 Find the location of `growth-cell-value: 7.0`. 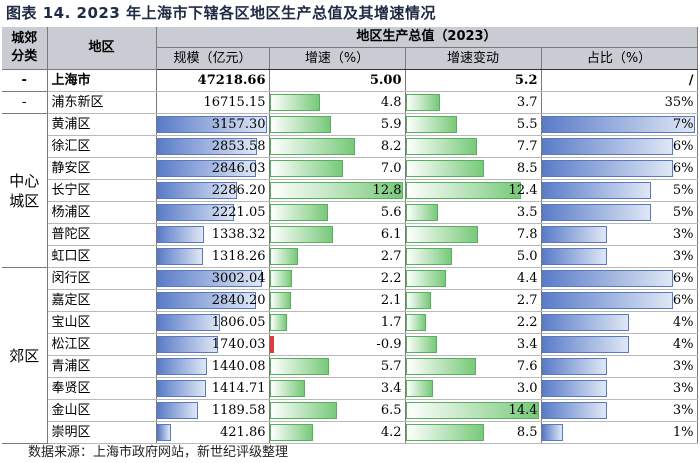

growth-cell-value: 7.0 is located at coordinates (391, 168).